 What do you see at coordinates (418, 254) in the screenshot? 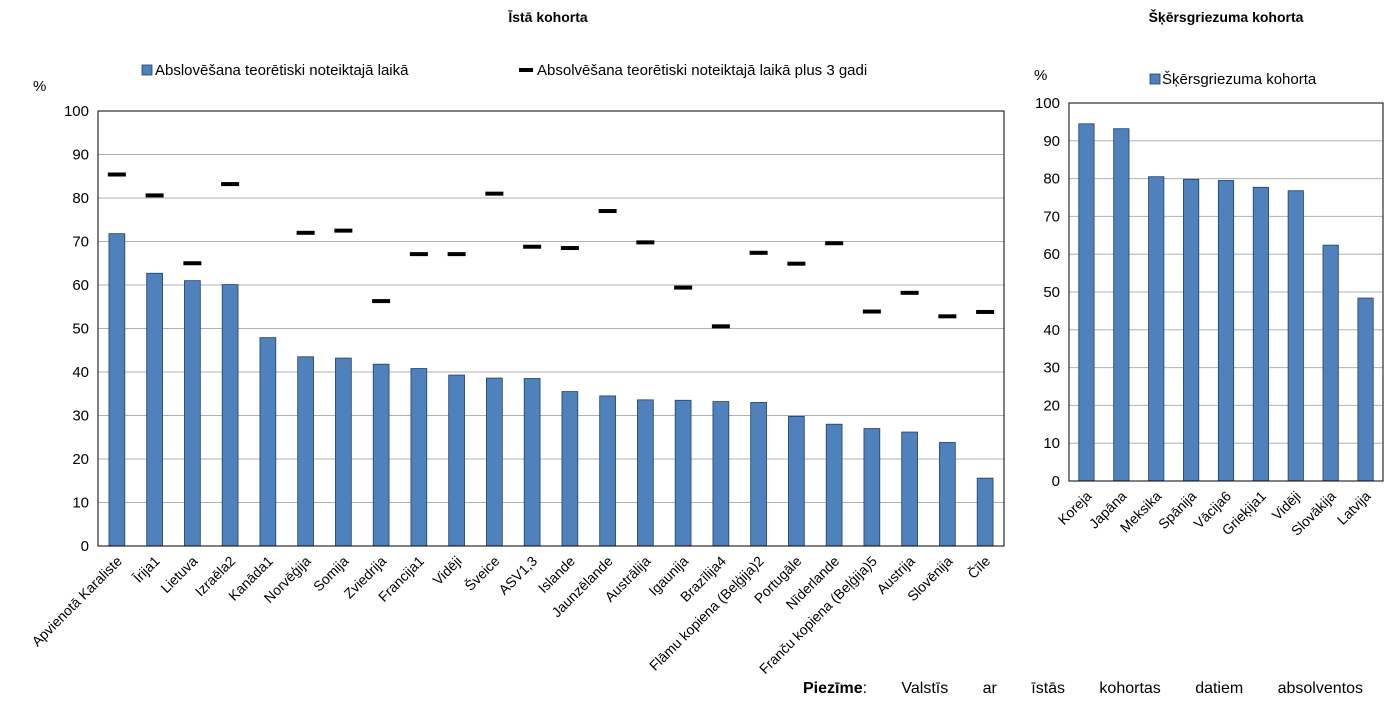
I see `marker-francija1` at bounding box center [418, 254].